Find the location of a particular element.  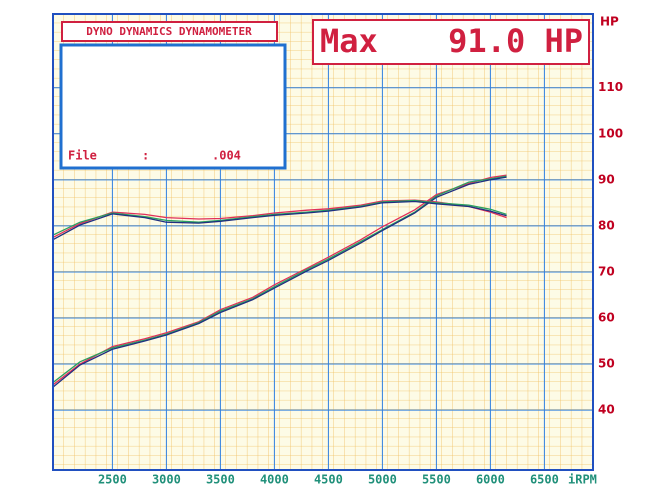

y-tick-label: 100 is located at coordinates (610, 133).